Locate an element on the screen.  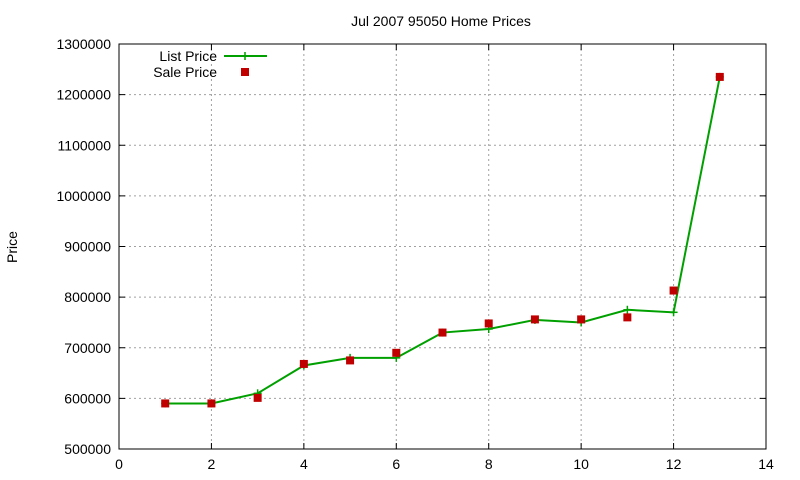
legend-item: List Price is located at coordinates (213, 56).